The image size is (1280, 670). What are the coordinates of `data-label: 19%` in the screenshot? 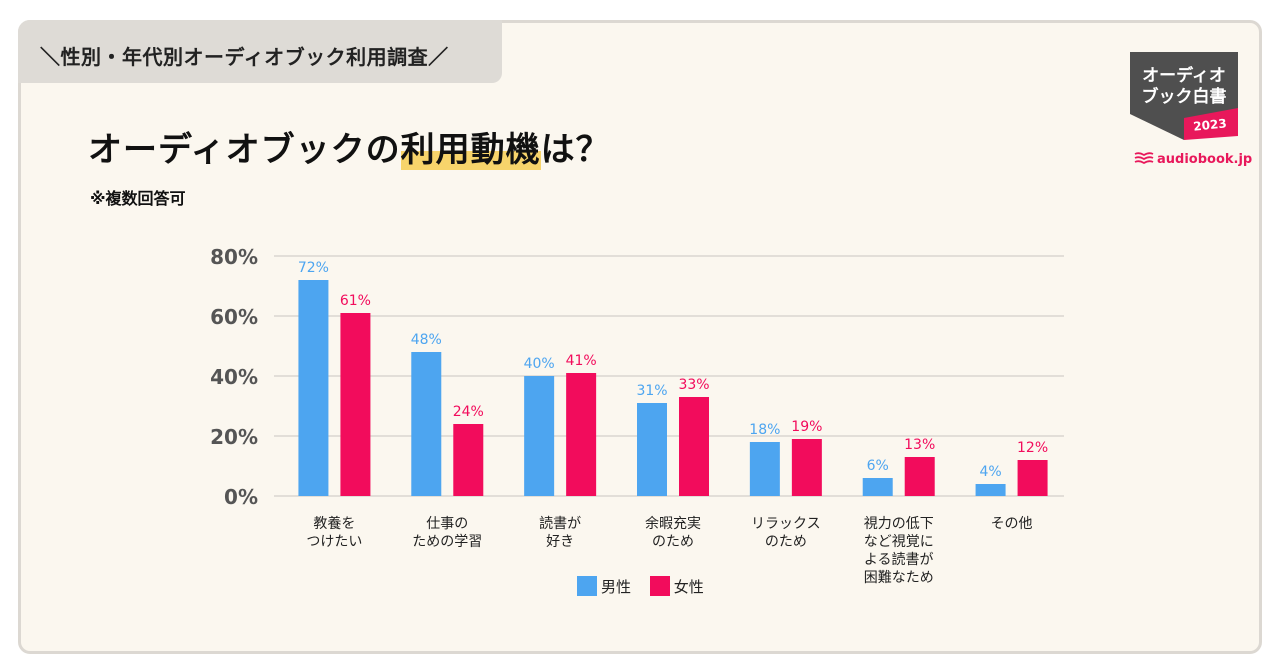 It's located at (806, 427).